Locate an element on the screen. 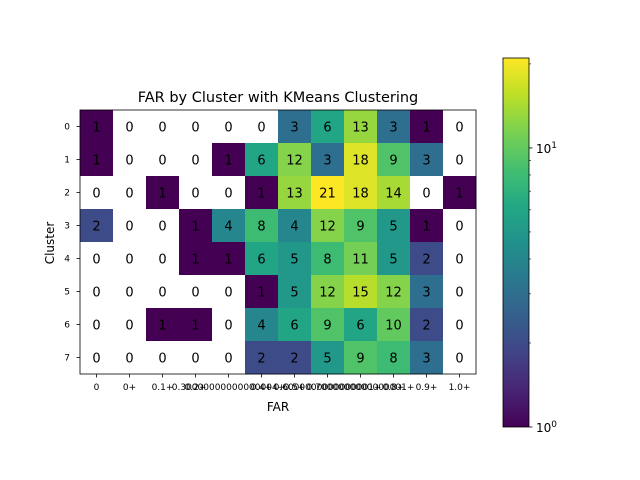 The width and height of the screenshot is (640, 480). cell-value-label: 6 is located at coordinates (261, 260).